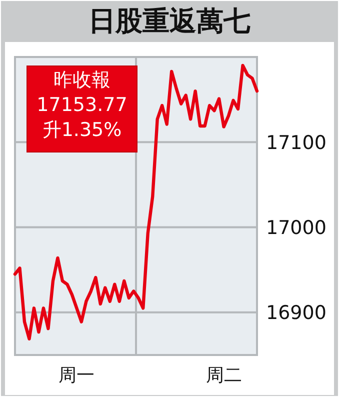  What do you see at coordinates (82, 80) in the screenshot?
I see `annotation: 昨收報` at bounding box center [82, 80].